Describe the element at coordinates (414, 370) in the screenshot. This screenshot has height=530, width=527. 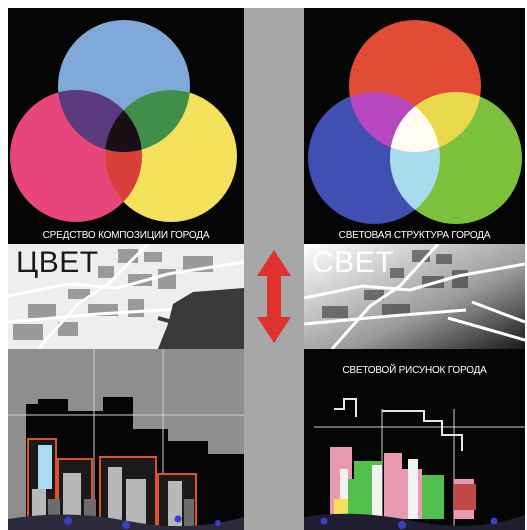
I see `skyline-light-caption: СВЕТОВОЙ РИСУНОК ГОРОДА` at that location.